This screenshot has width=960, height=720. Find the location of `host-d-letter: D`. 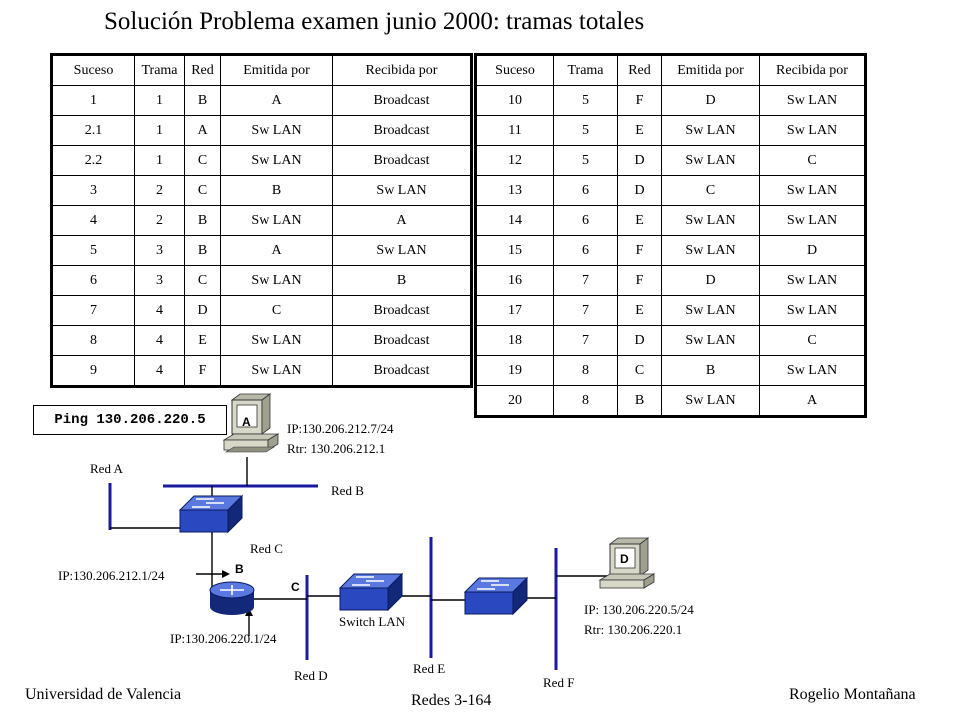

host-d-letter: D is located at coordinates (624, 559).